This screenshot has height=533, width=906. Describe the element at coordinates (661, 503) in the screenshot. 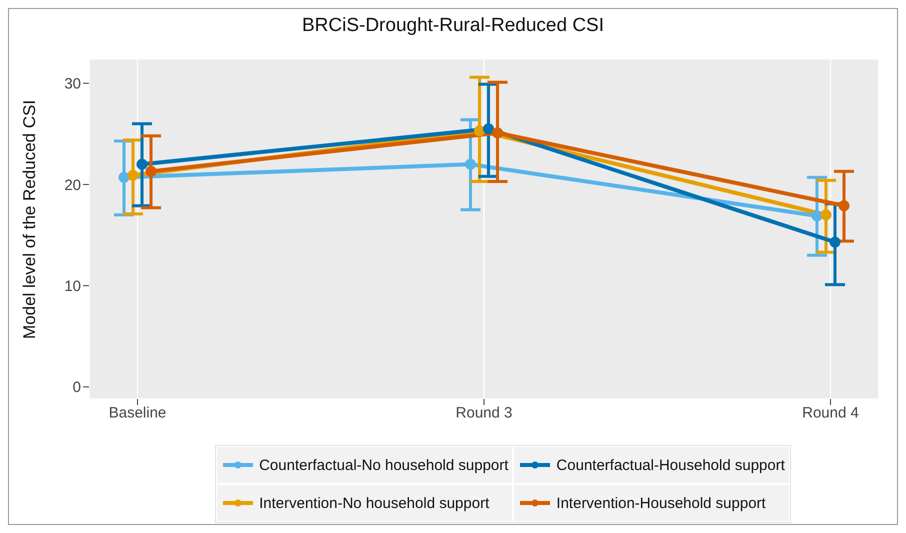

I see `legend-label: Intervention-Household support` at that location.